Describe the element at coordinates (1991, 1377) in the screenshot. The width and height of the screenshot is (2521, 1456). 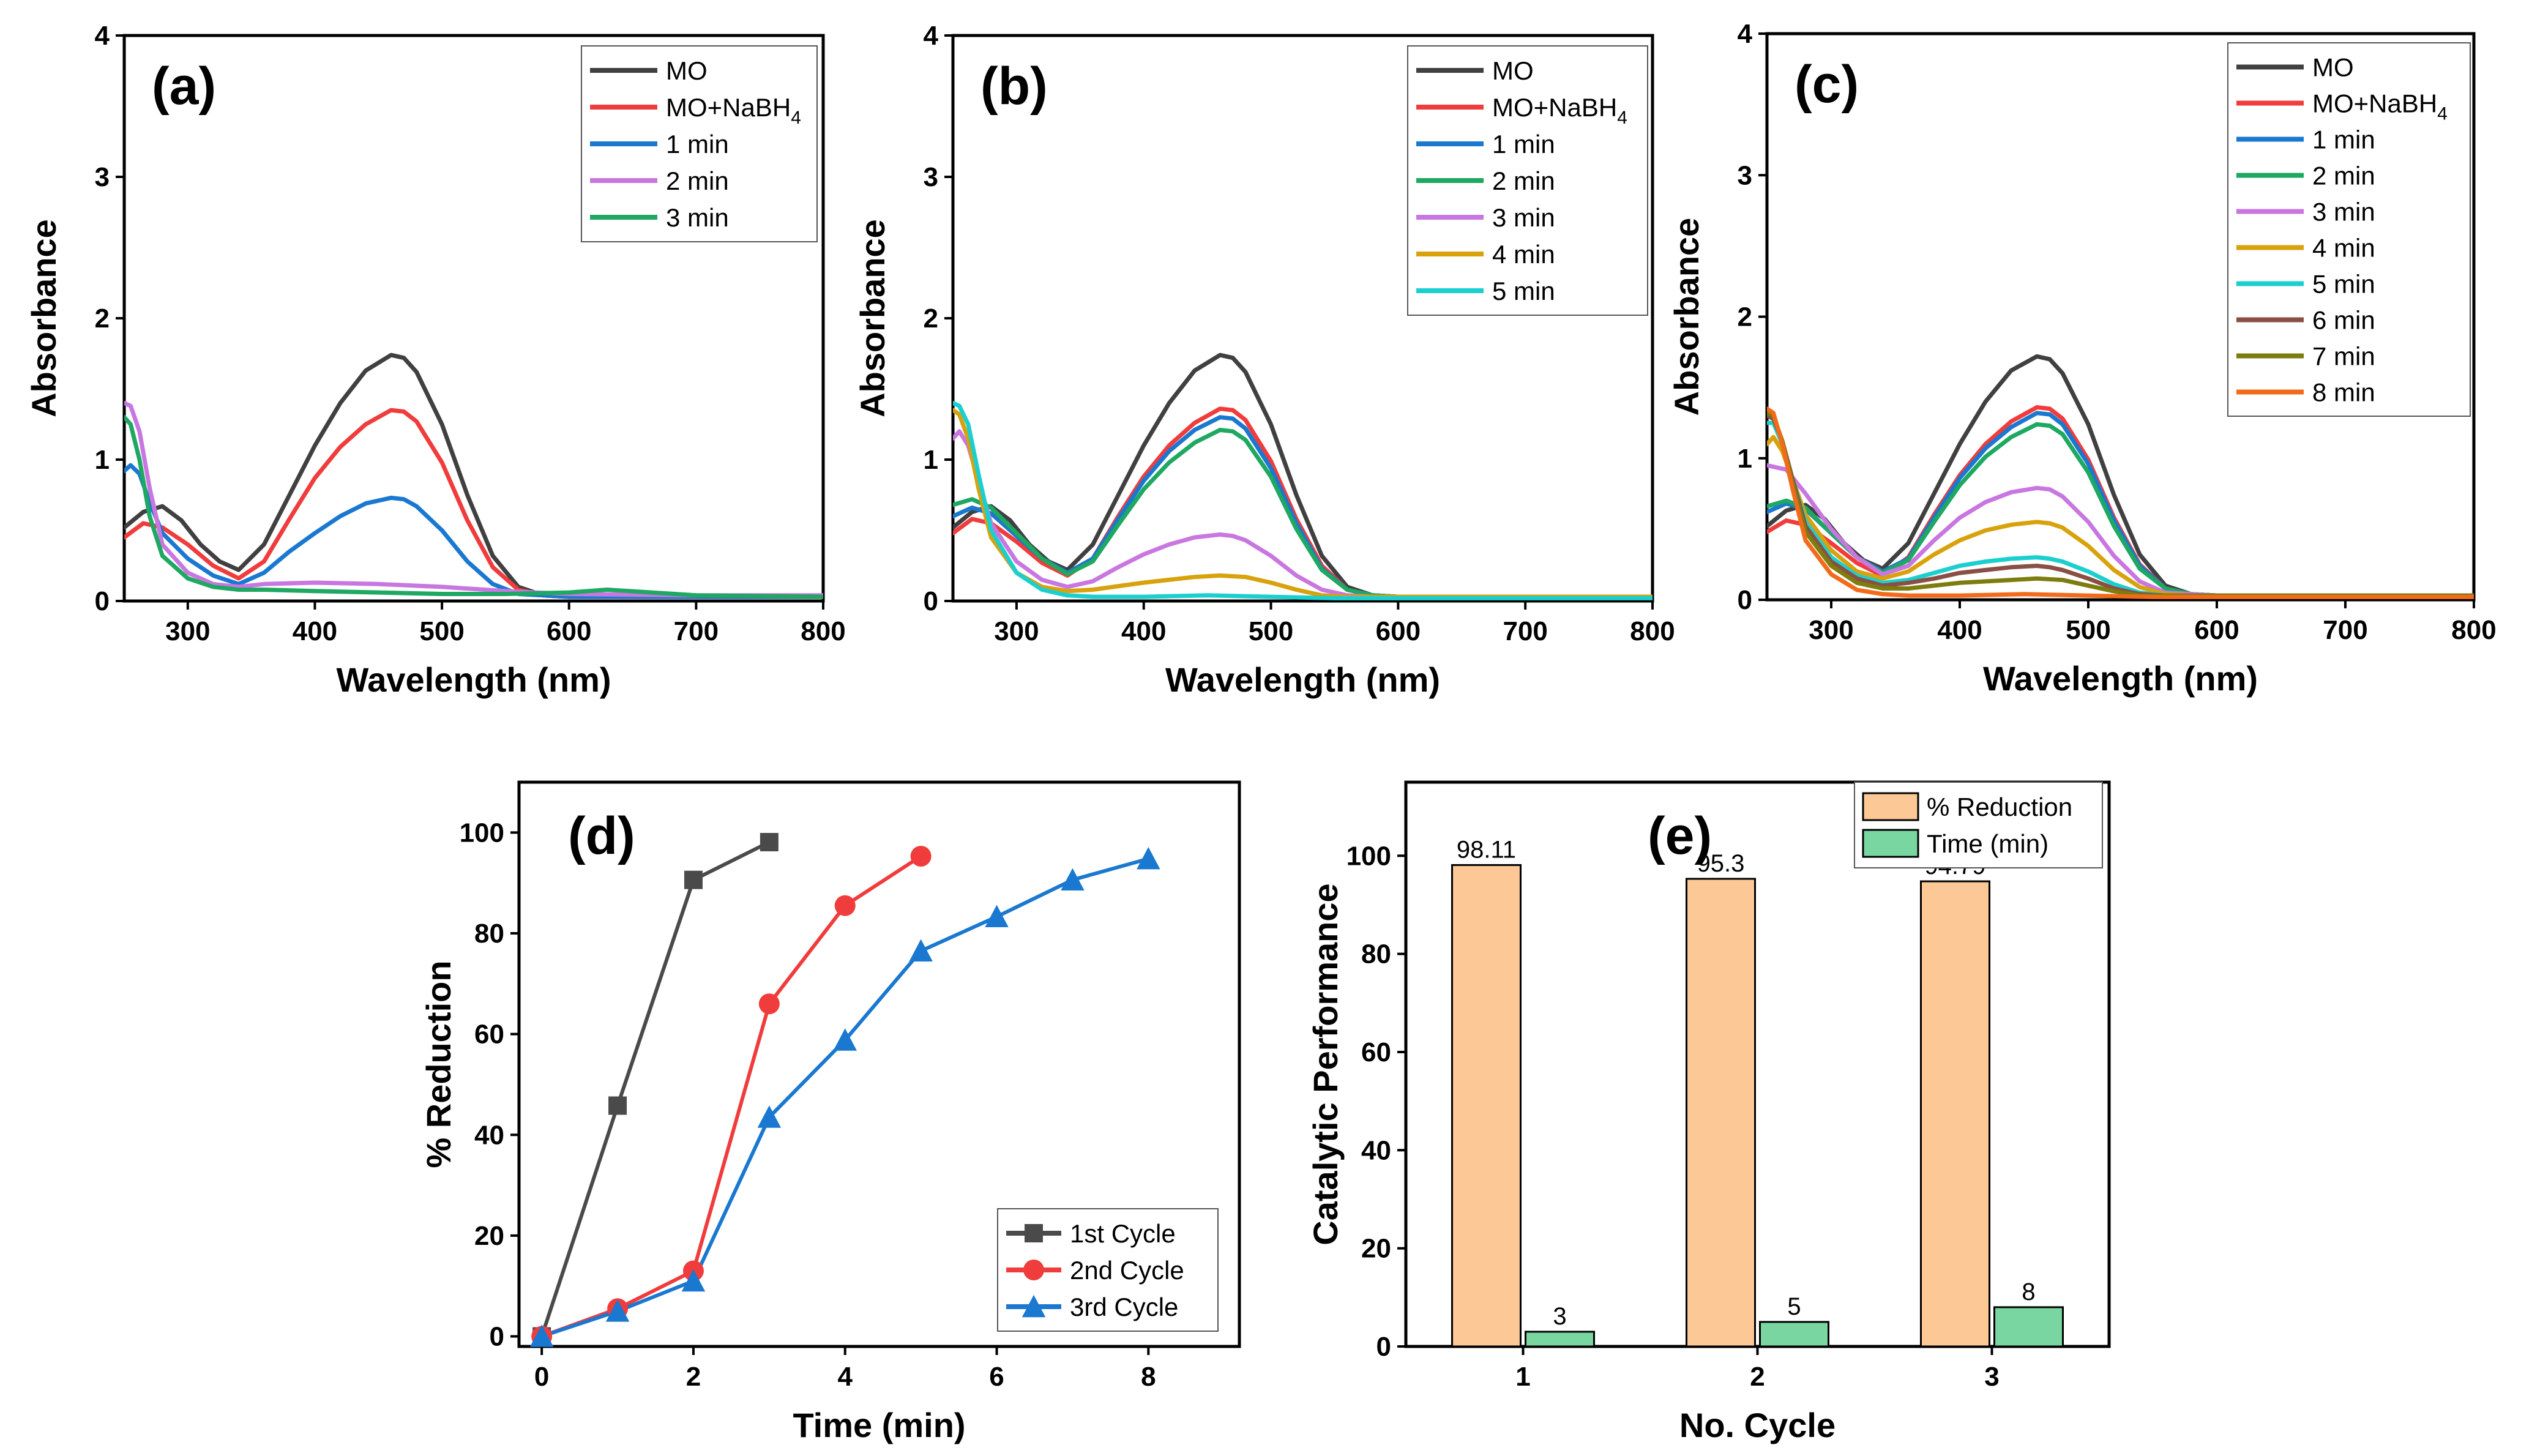
I see `x-tick-label: 3` at that location.